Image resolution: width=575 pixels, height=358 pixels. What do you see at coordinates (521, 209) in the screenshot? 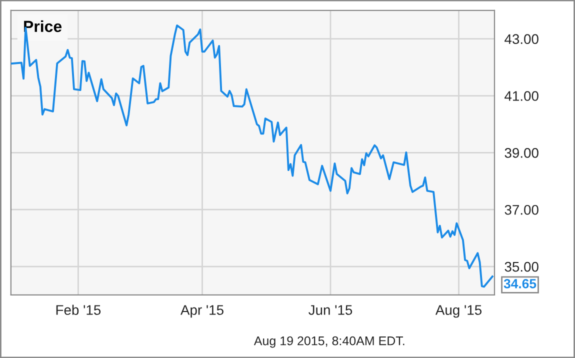
I see `y-tick-label: 37.00` at bounding box center [521, 209].